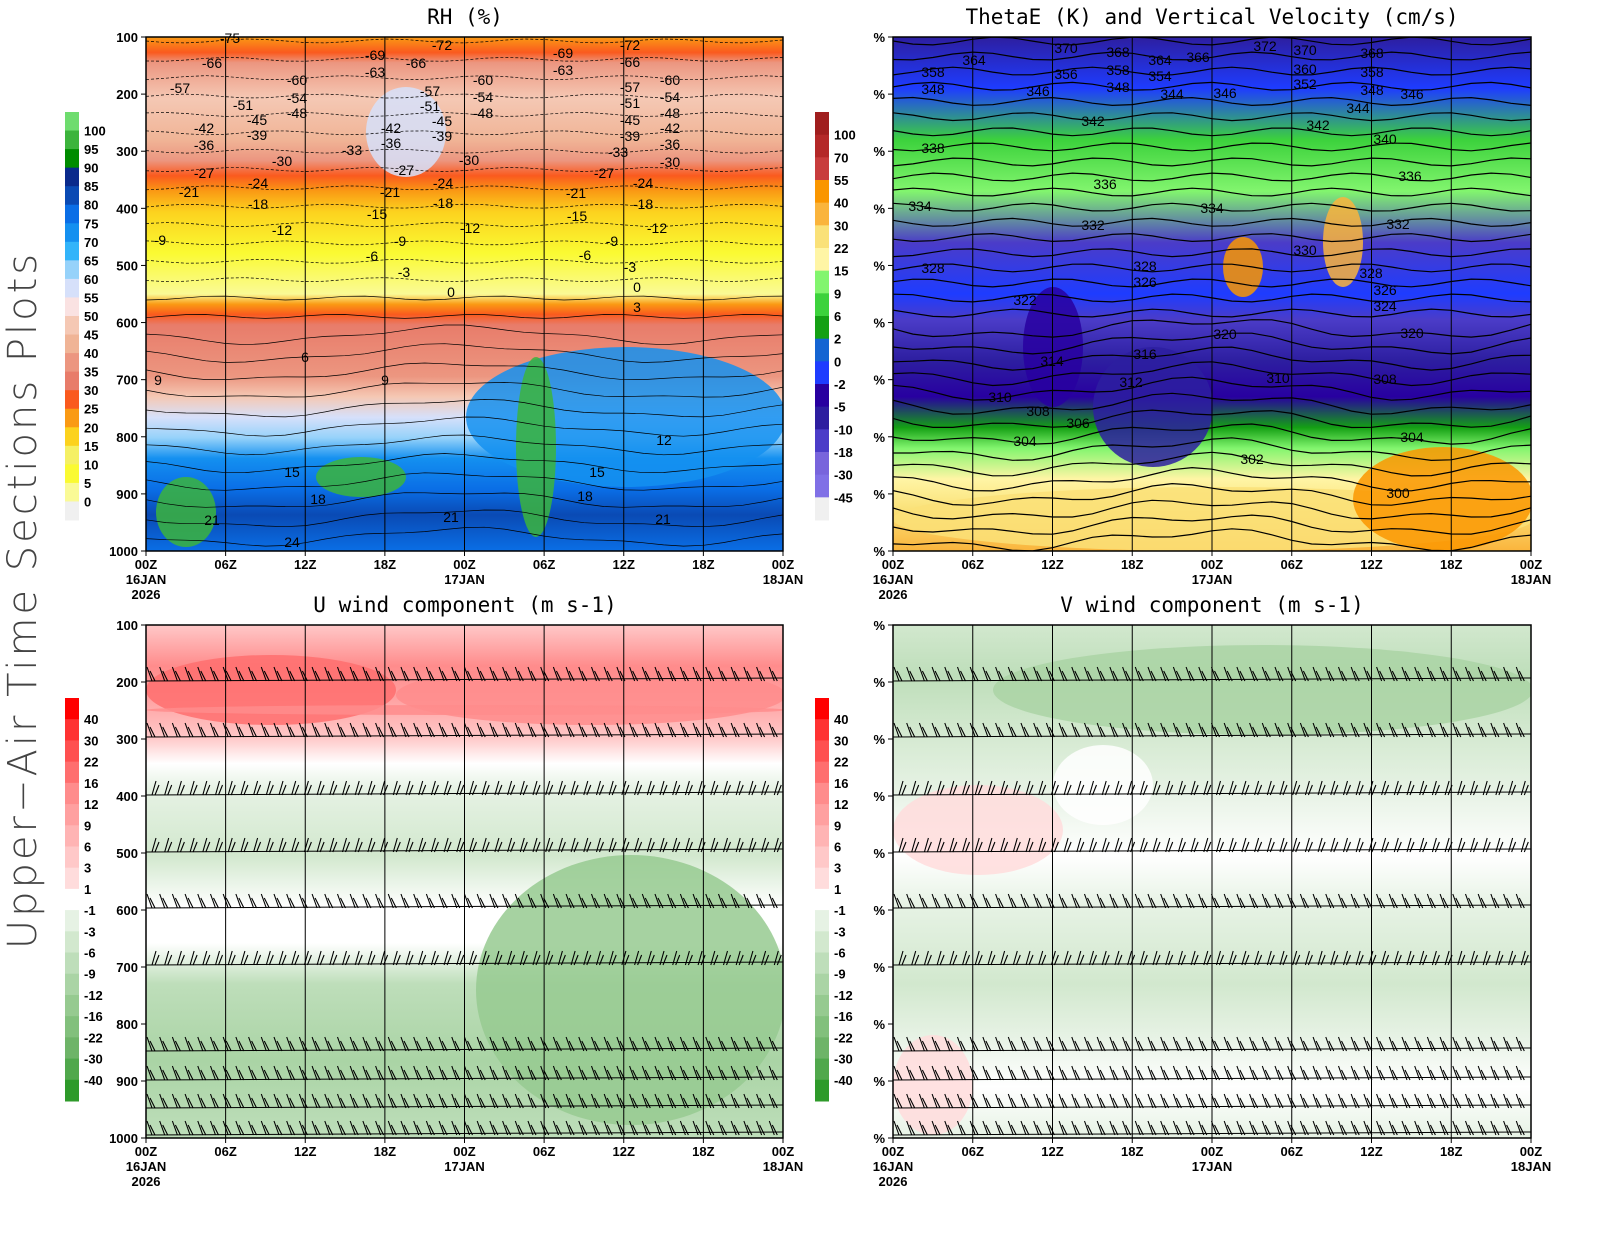 The height and width of the screenshot is (1236, 1600). What do you see at coordinates (841, 804) in the screenshot?
I see `colorbar-label: 12` at bounding box center [841, 804].